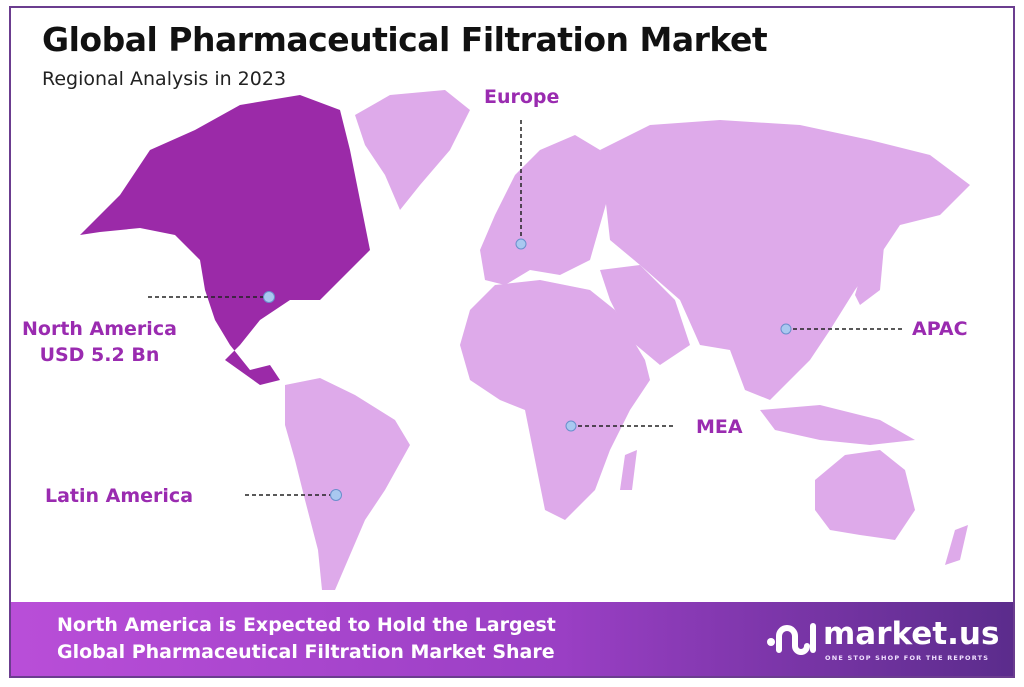 The image size is (1024, 687). Describe the element at coordinates (645, 315) in the screenshot. I see `region-middle-east` at that location.